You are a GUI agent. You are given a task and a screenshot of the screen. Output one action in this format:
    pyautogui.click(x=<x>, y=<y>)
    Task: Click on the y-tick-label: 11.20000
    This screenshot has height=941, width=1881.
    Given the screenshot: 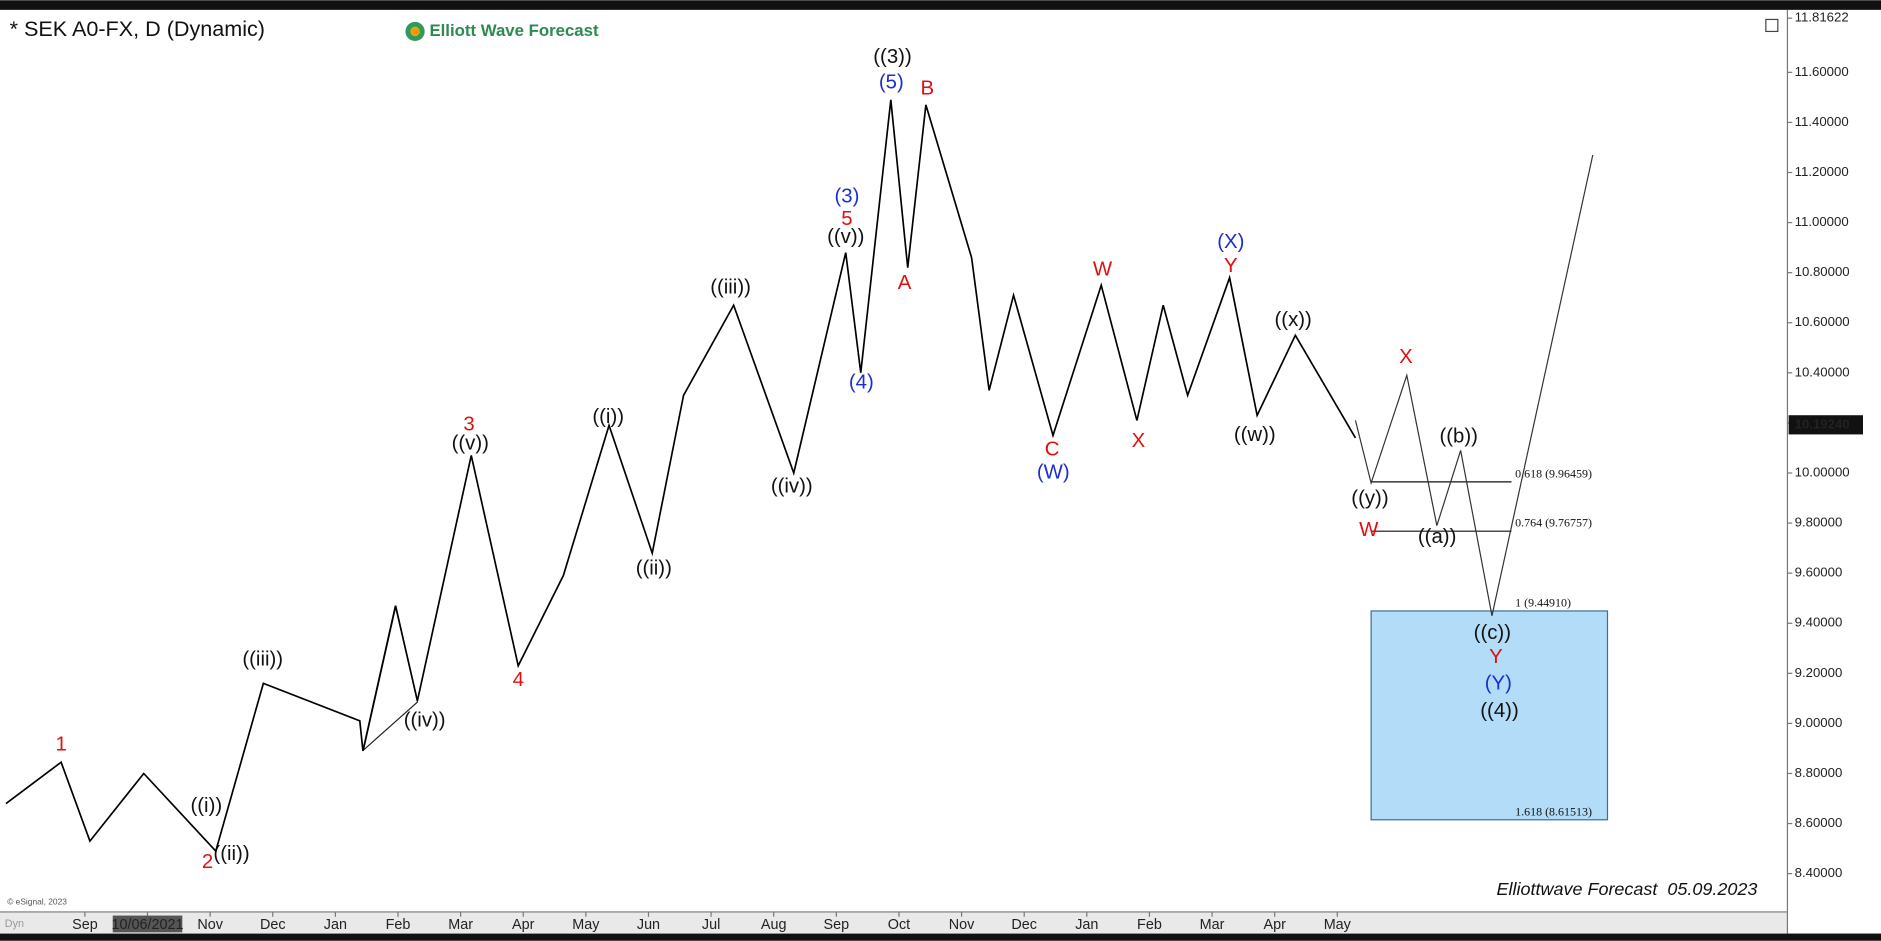 What is the action you would take?
    pyautogui.click(x=1822, y=171)
    